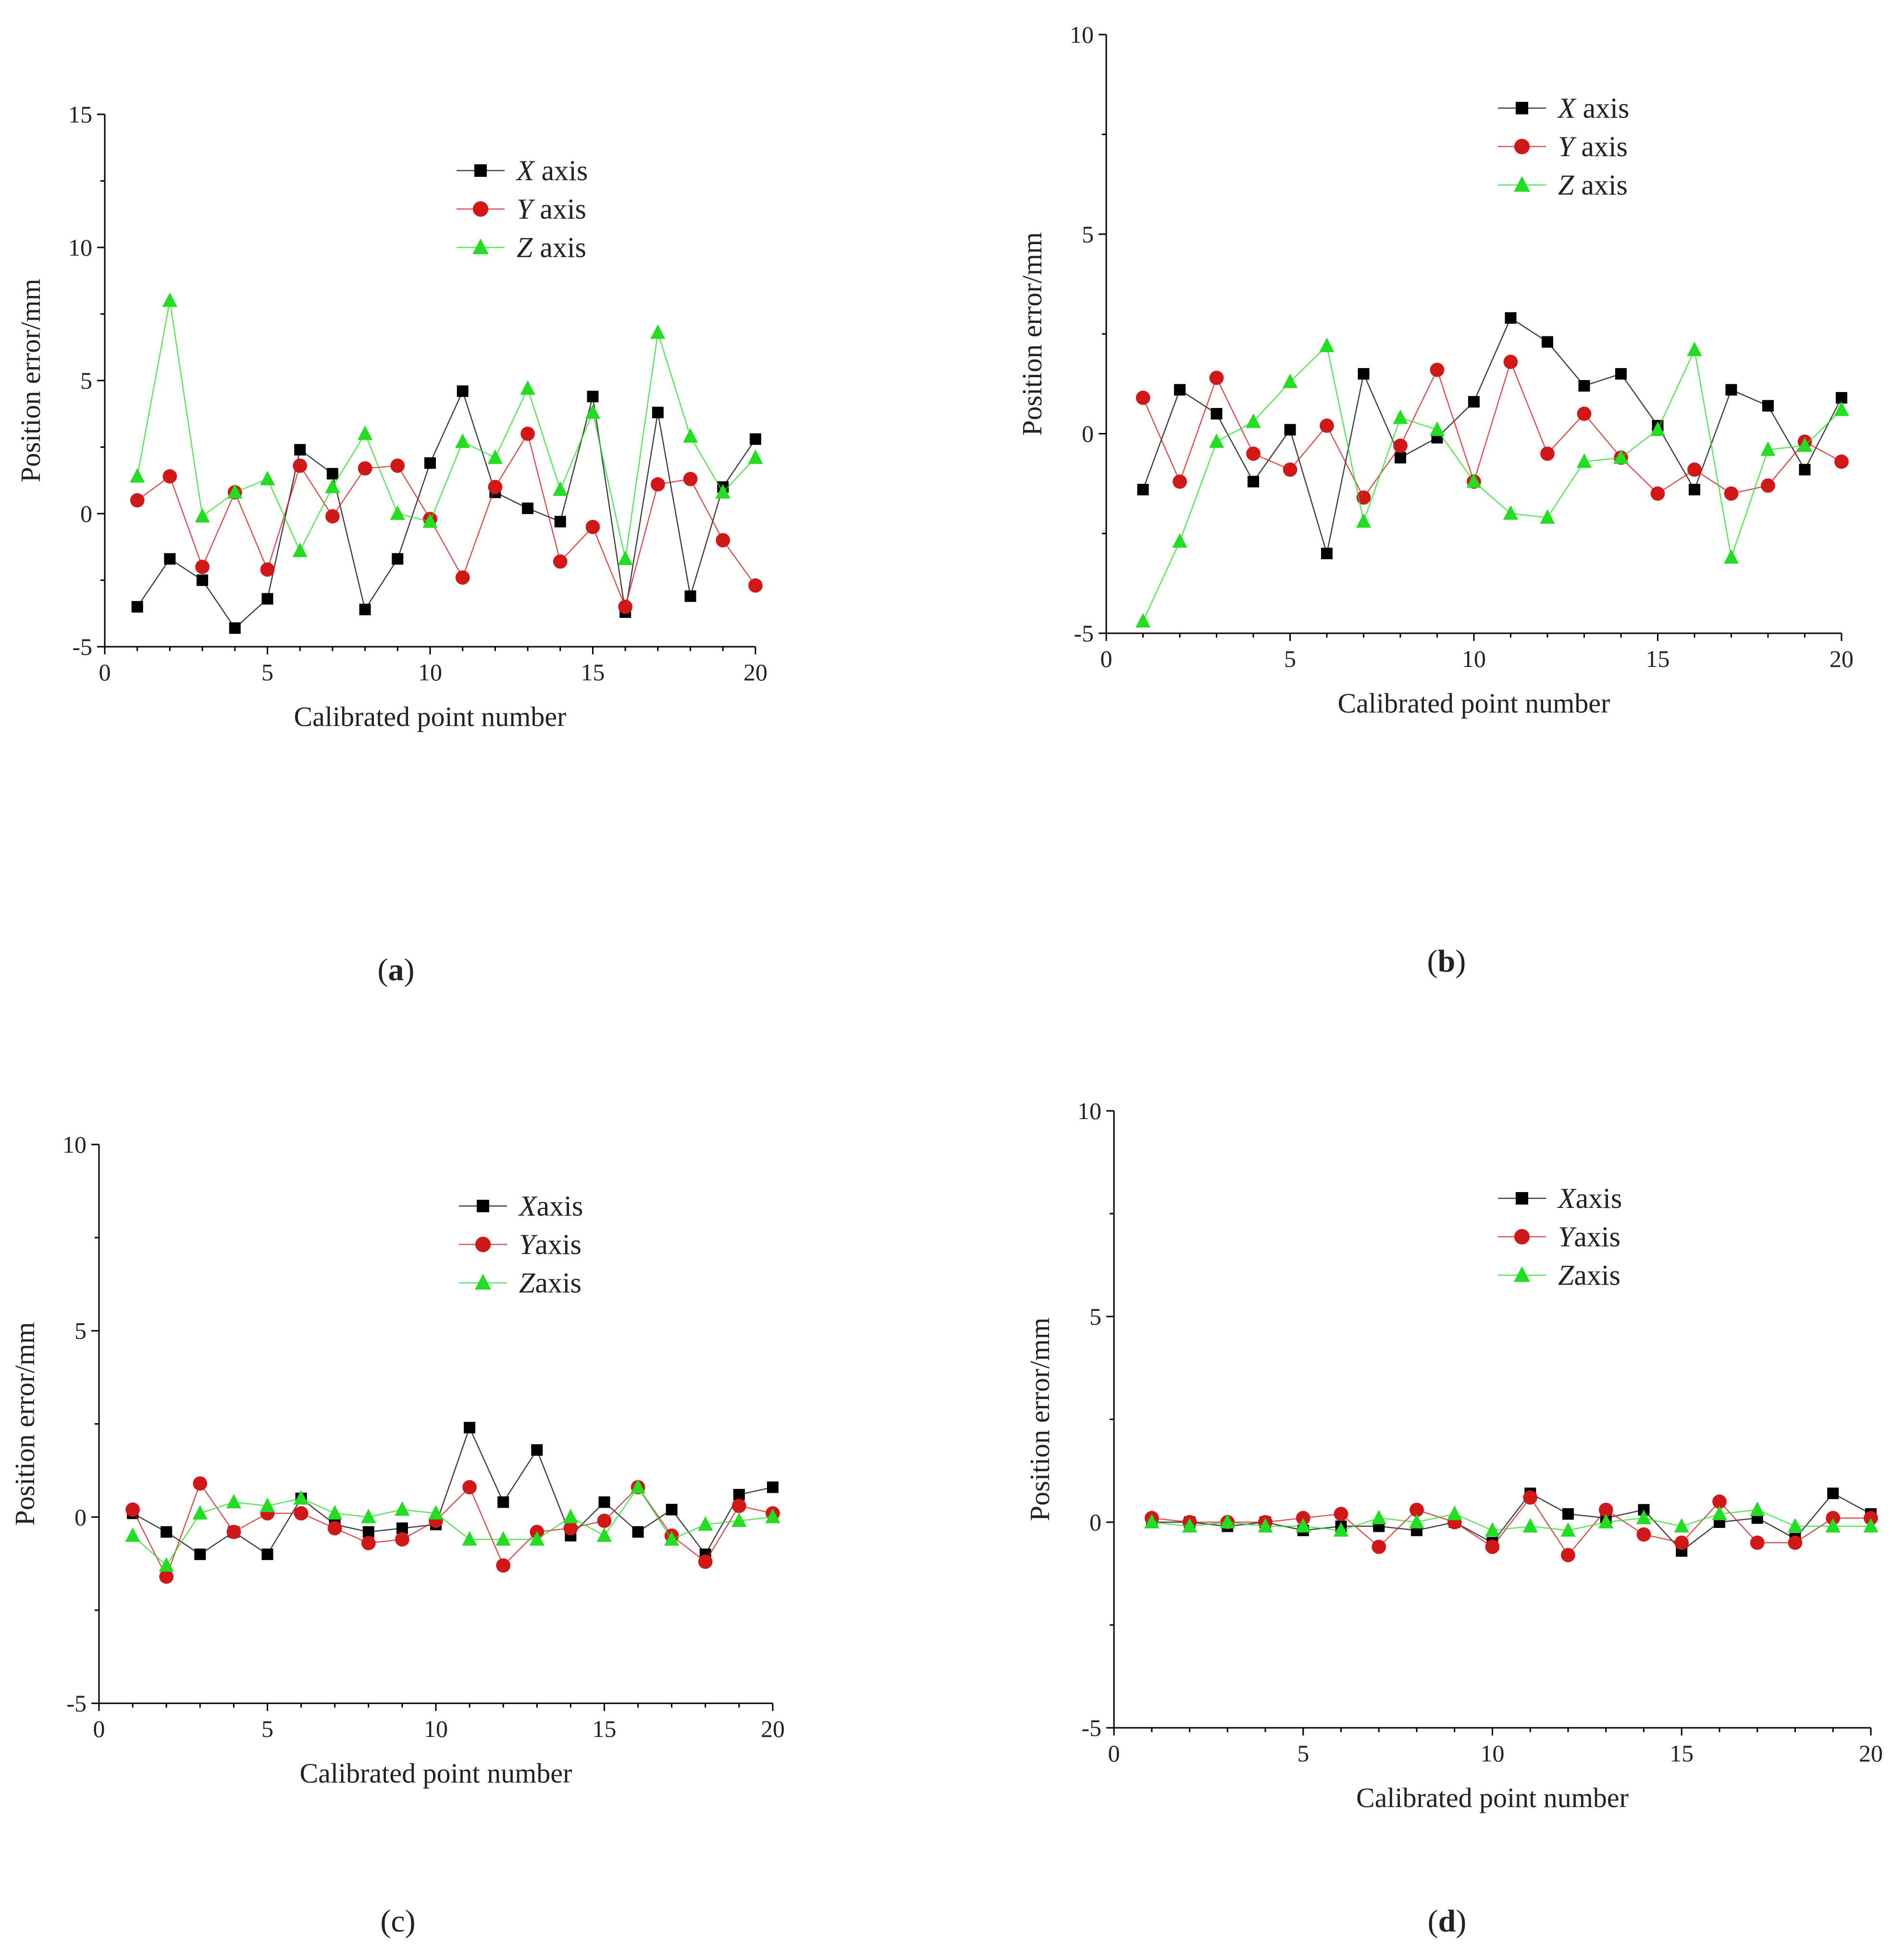 This screenshot has height=1957, width=1904. I want to click on x-axis-title: Calibrated point number, so click(1474, 703).